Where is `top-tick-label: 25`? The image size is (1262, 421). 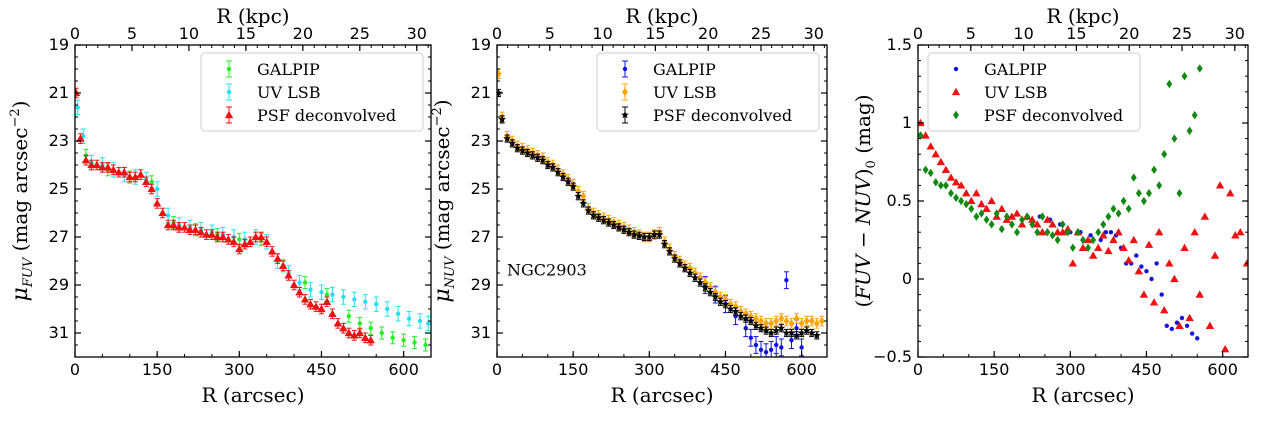
top-tick-label: 25 is located at coordinates (360, 33).